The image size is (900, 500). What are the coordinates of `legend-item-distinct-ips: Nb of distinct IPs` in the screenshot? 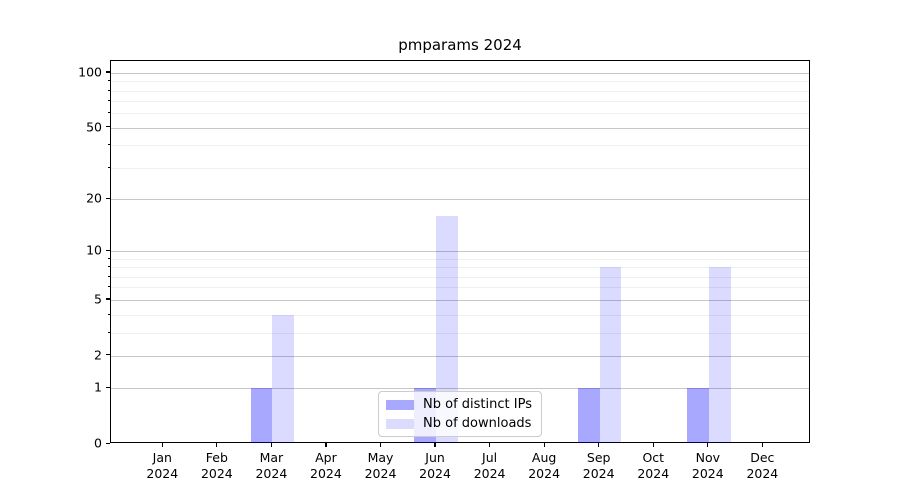 It's located at (459, 404).